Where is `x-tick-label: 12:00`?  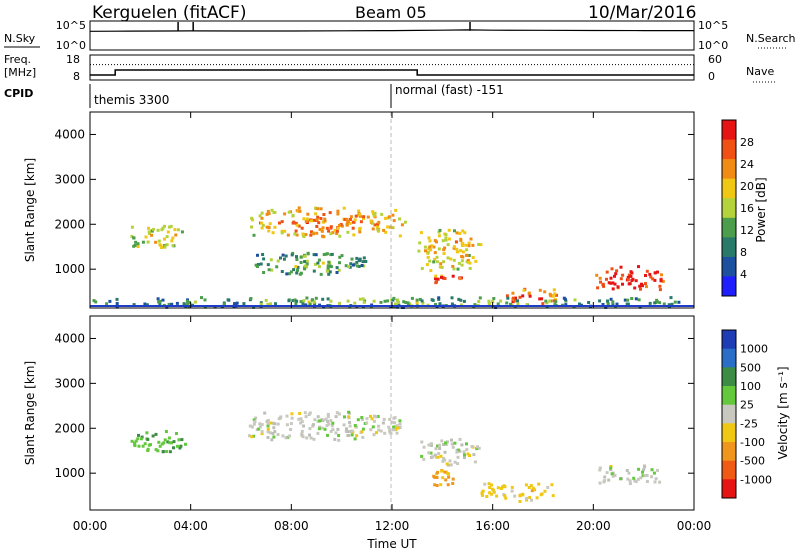
x-tick-label: 12:00 is located at coordinates (392, 526).